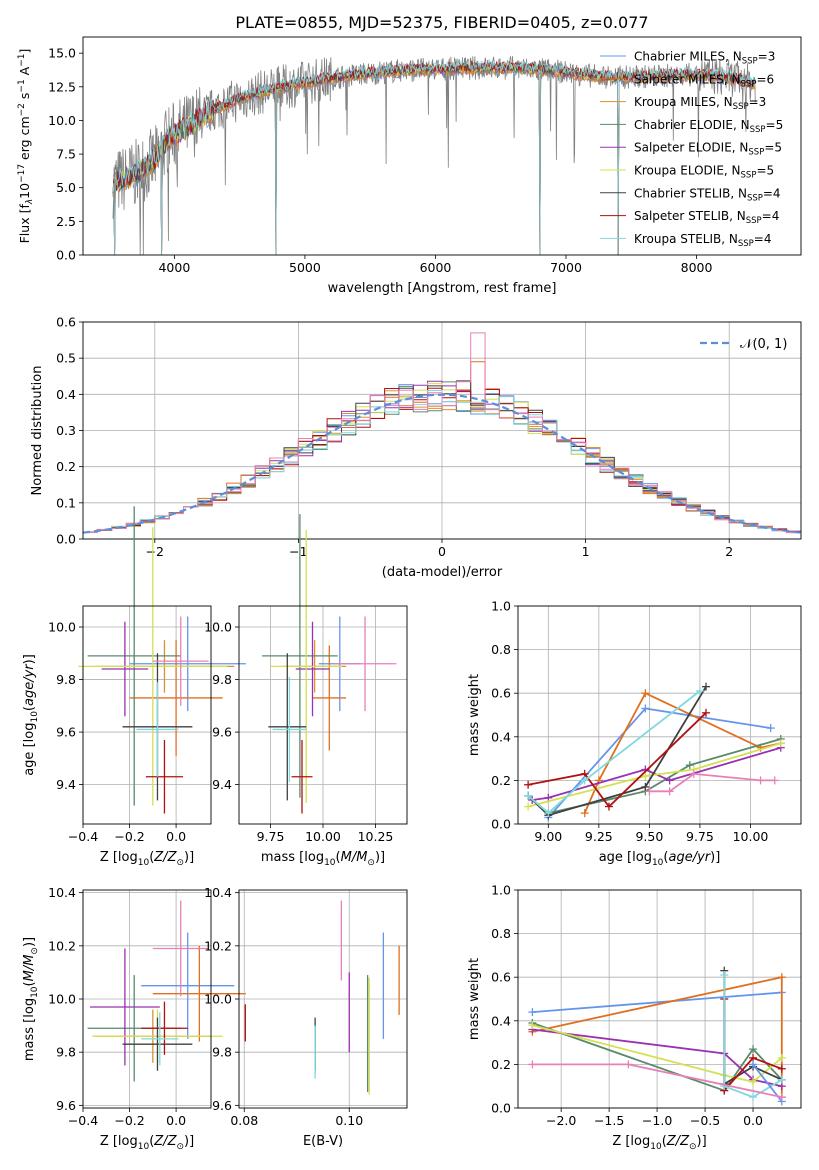  I want to click on label-part: Salpeter STELIB, N, so click(690, 216).